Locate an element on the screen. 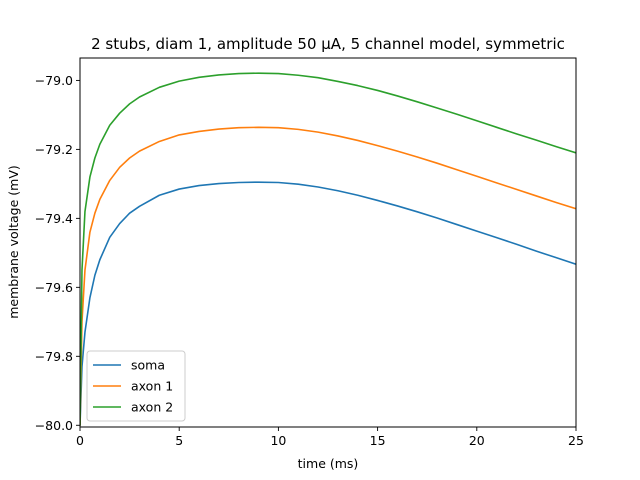  y-tick-label: −79.0 is located at coordinates (54, 80).